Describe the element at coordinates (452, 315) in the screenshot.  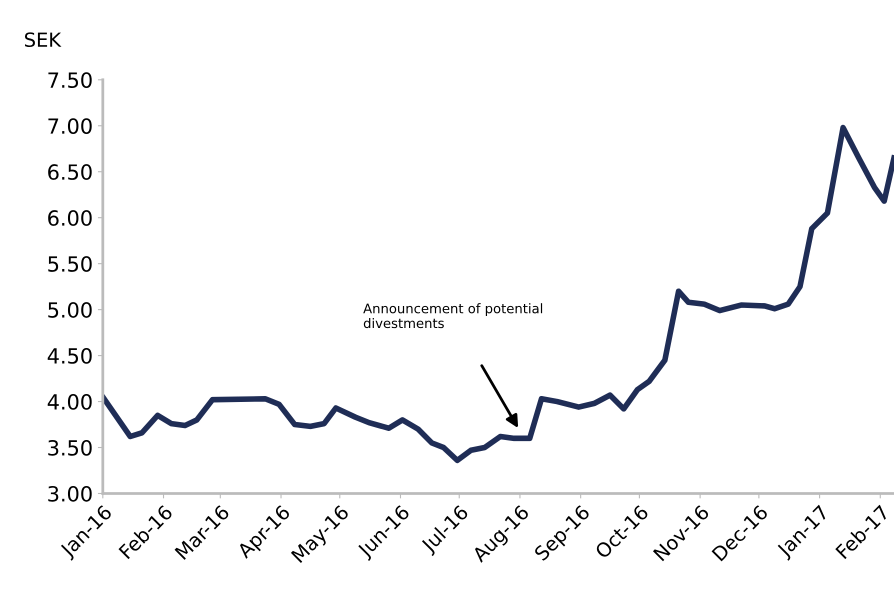
I see `annotation: Announcement of potential divestments` at that location.